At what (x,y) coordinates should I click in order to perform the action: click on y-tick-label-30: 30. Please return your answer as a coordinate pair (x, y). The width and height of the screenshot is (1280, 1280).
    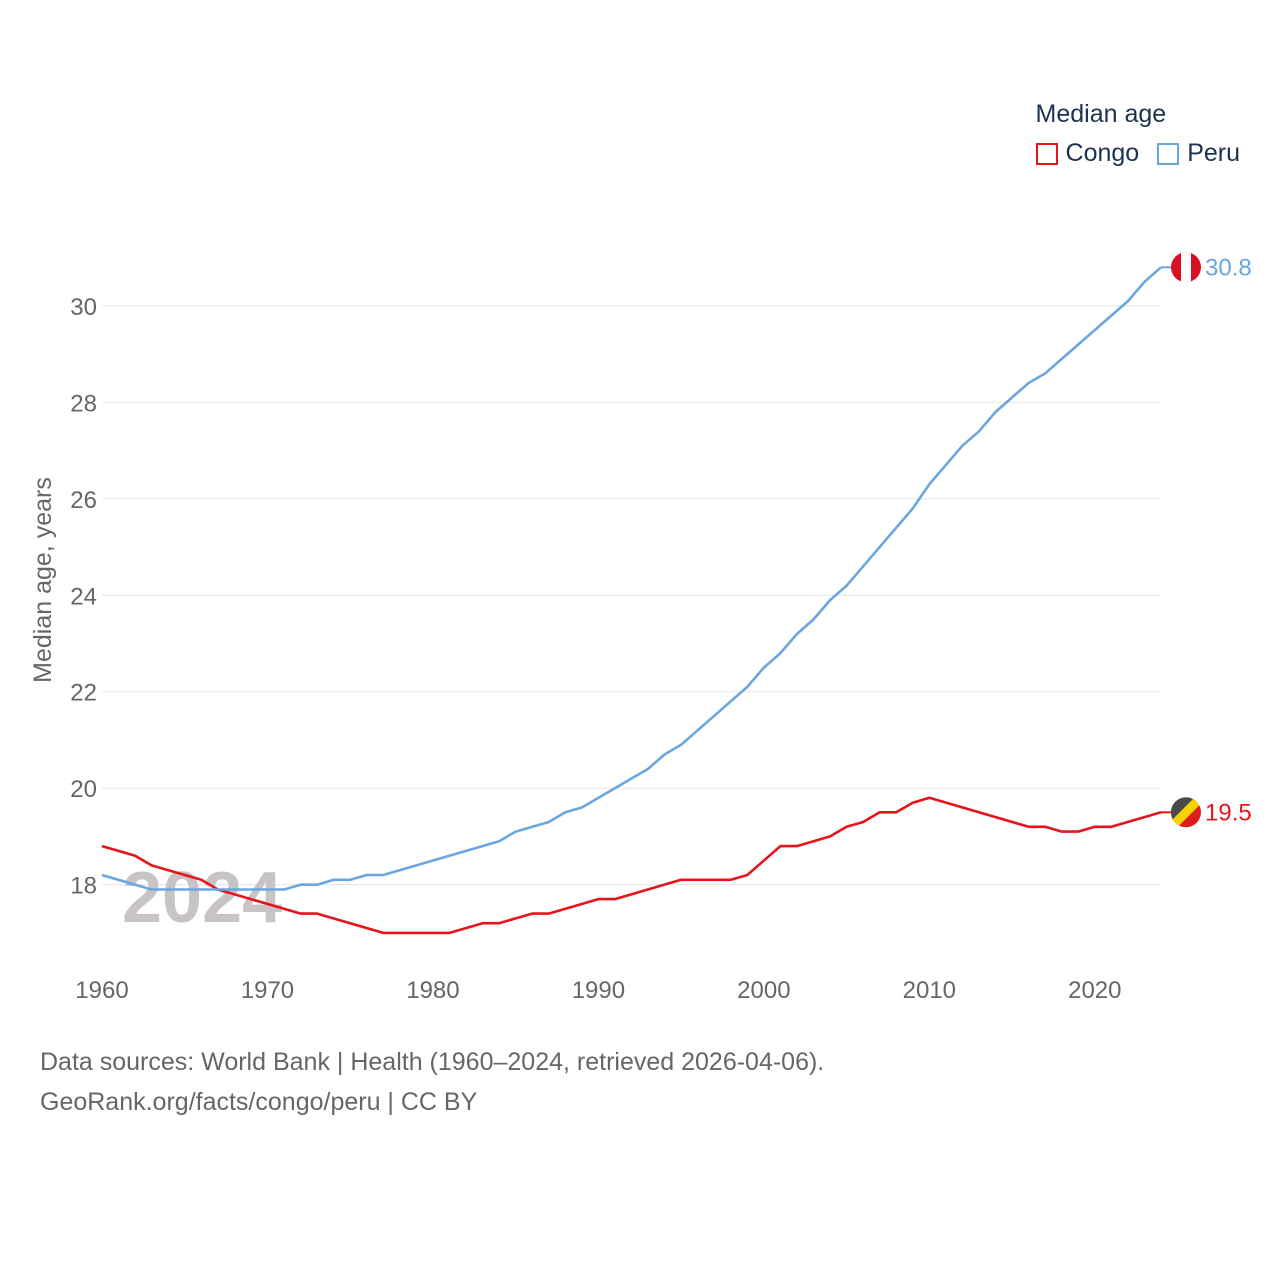
    Looking at the image, I should click on (83, 307).